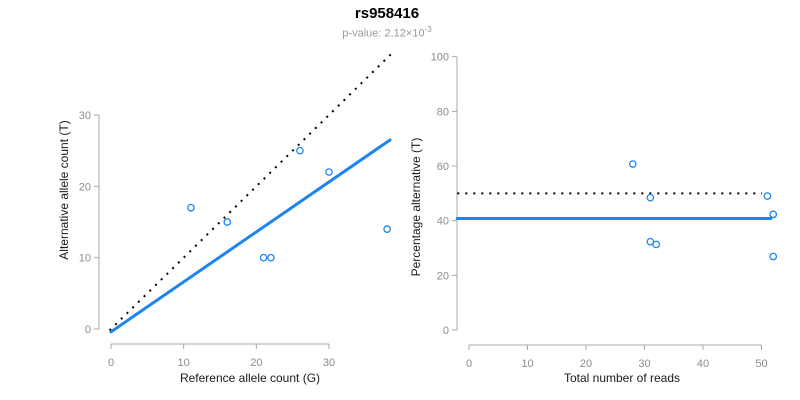 Image resolution: width=800 pixels, height=400 pixels. What do you see at coordinates (761, 364) in the screenshot?
I see `x-tick-label: 50` at bounding box center [761, 364].